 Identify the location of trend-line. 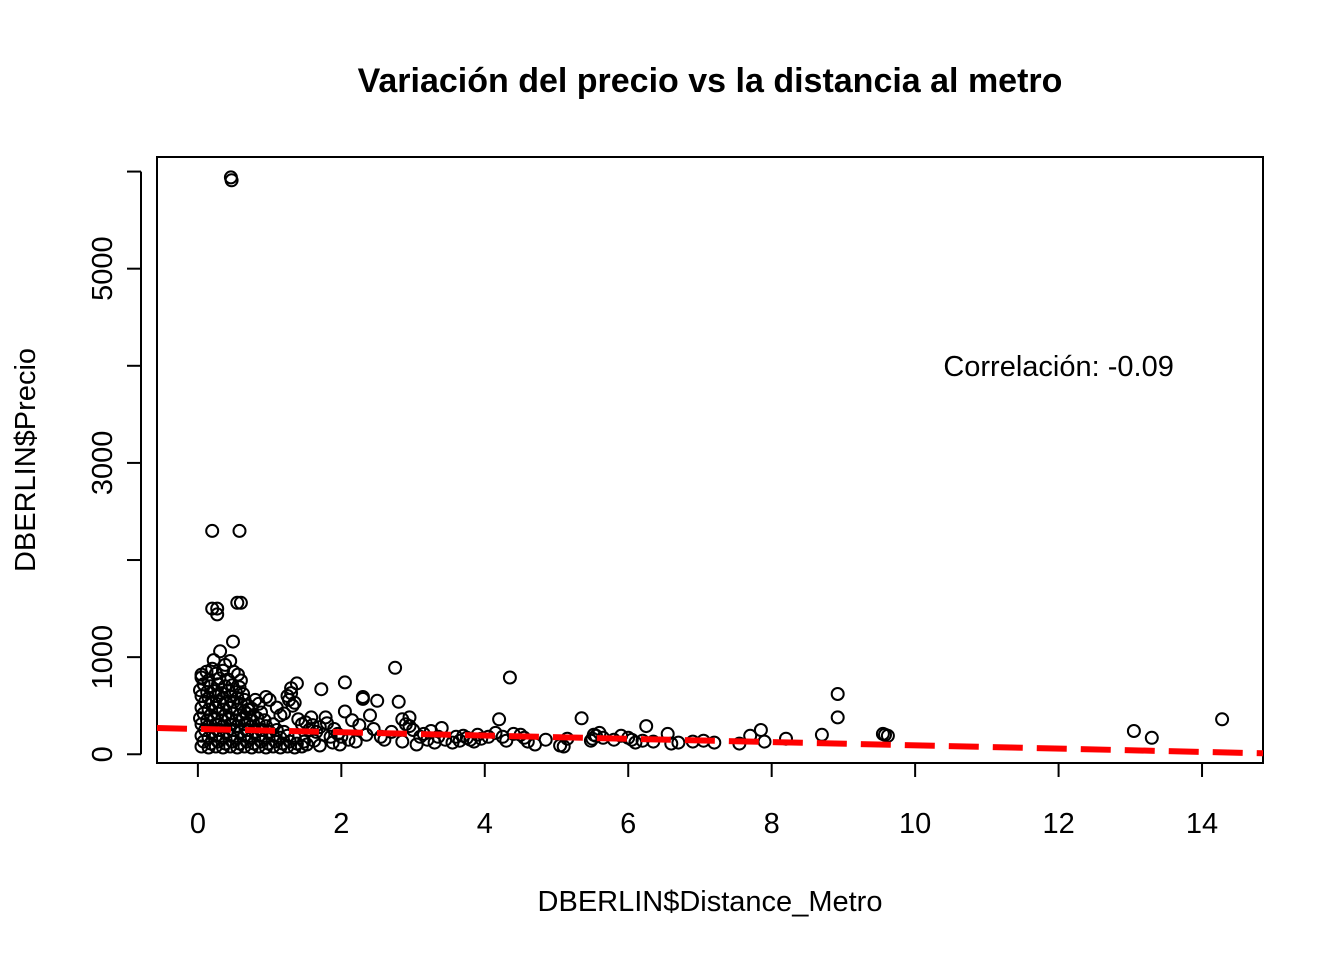
(710, 741).